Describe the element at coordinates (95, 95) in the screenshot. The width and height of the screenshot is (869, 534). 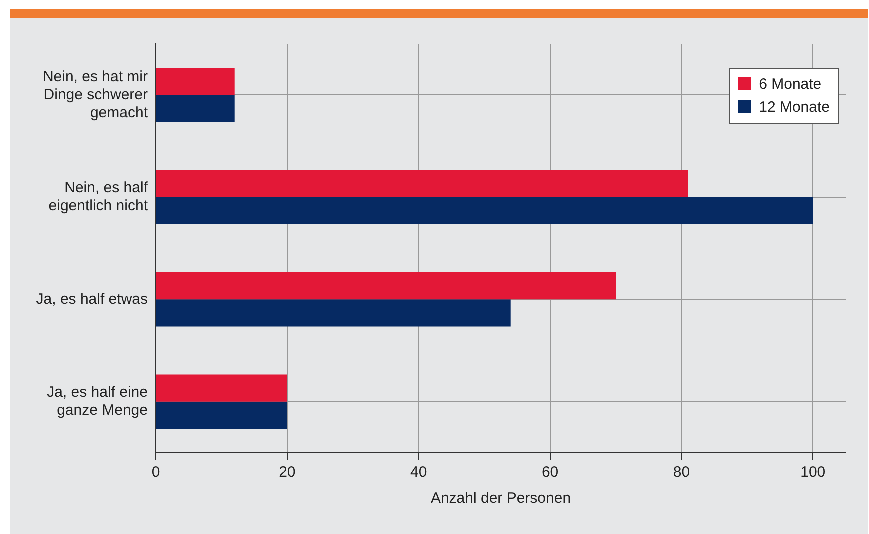
I see `y-tick-label: Nein, es hat mir Dinge schwerer gemacht` at that location.